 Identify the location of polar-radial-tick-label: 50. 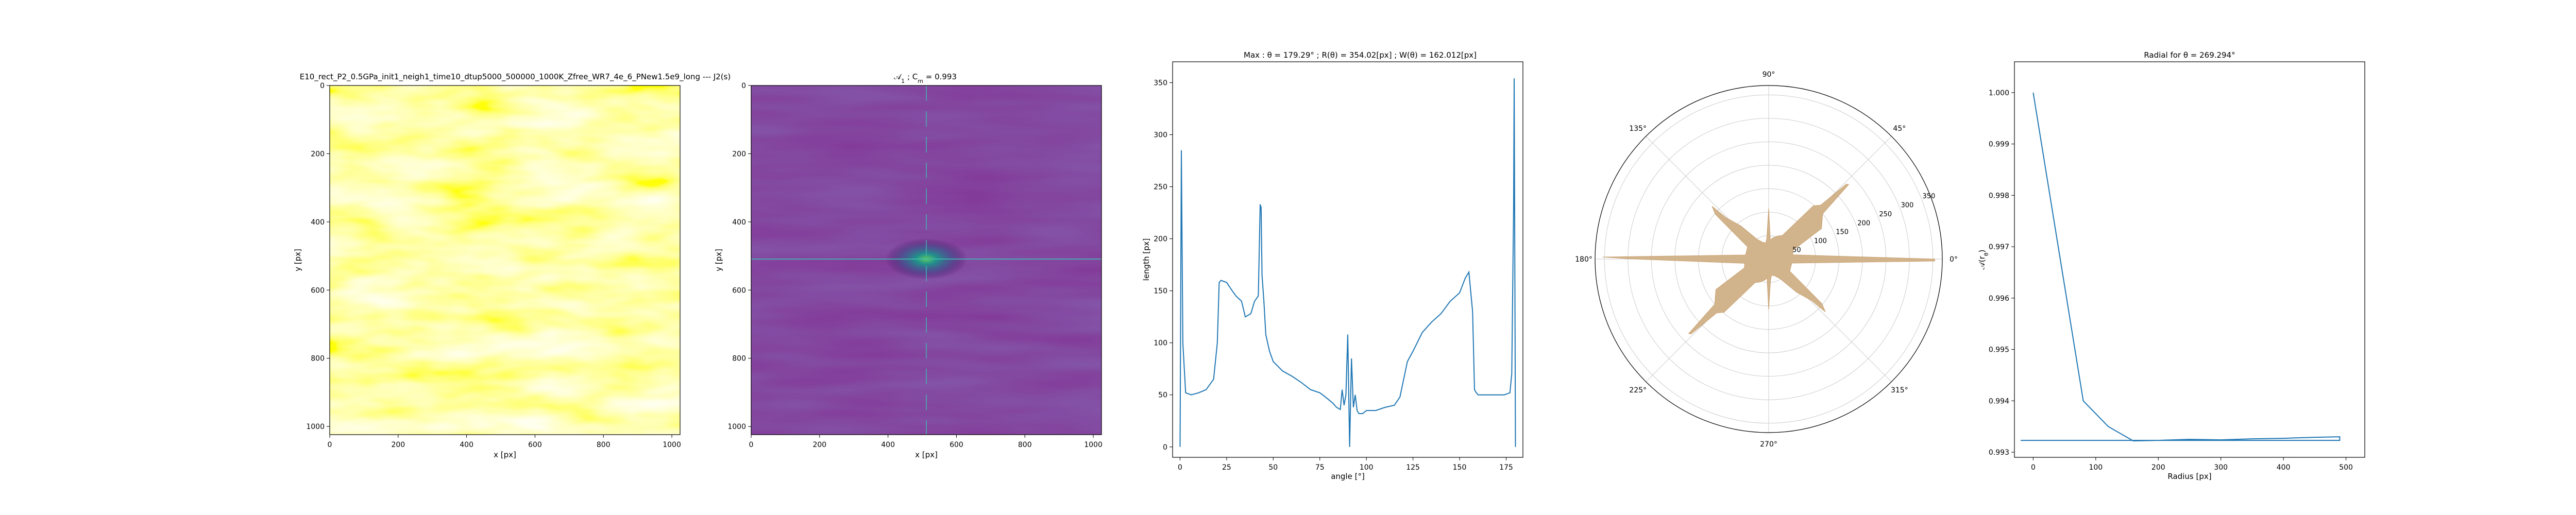
(1796, 251).